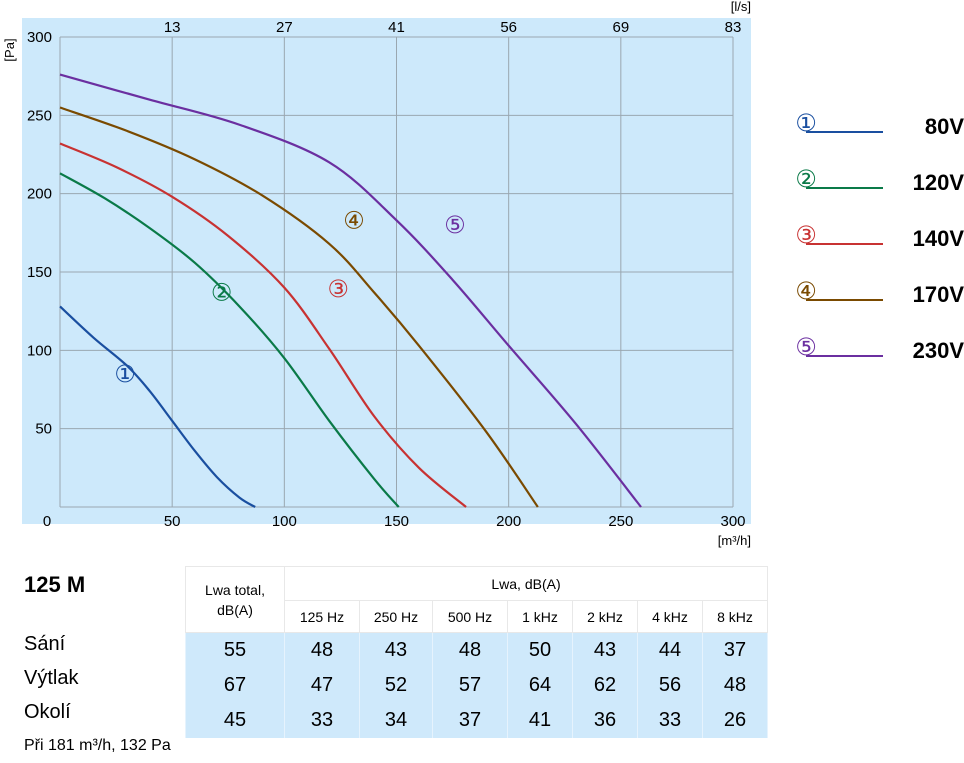  Describe the element at coordinates (289, 297) in the screenshot. I see `curve-labels: ① ② ③ ④ ⑤` at that location.